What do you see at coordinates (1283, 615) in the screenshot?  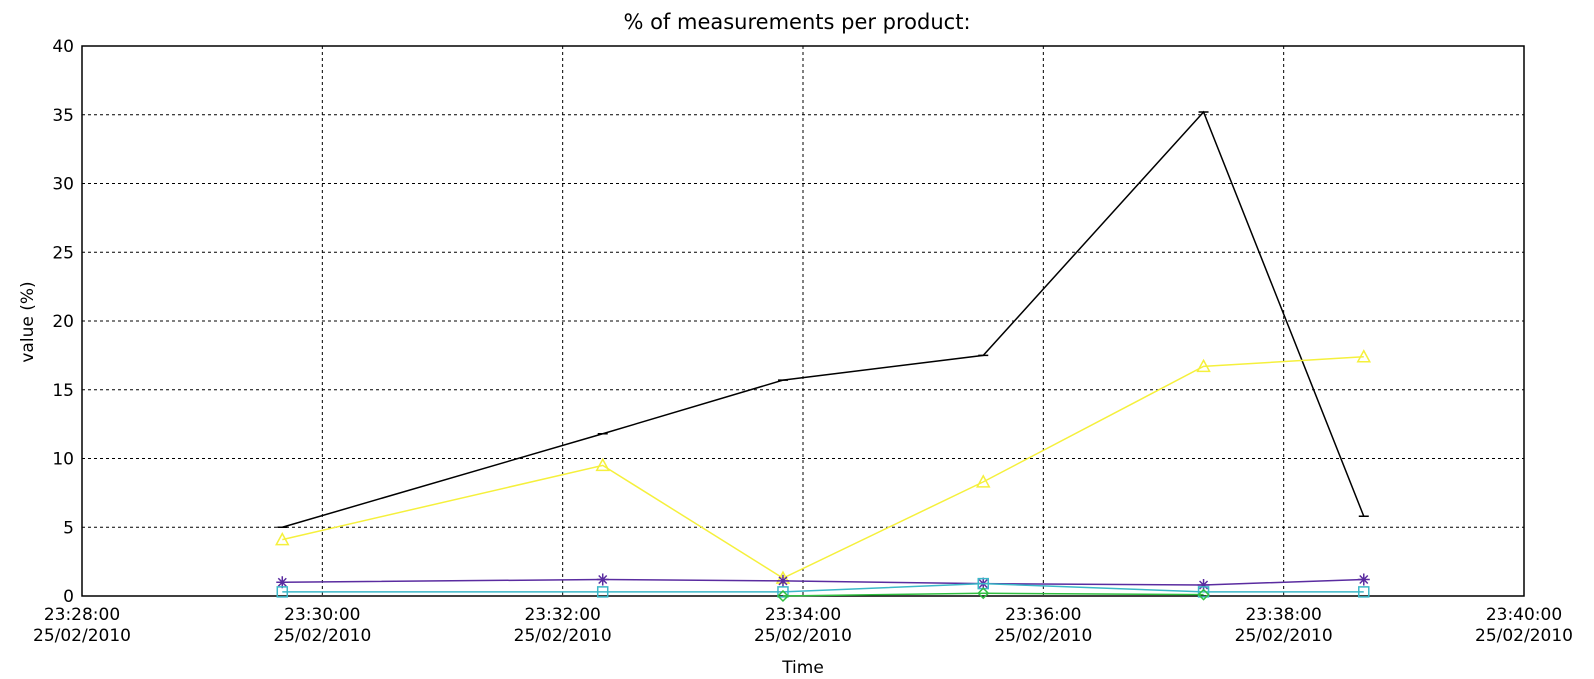 I see `x-tick-time: 23:38:00` at bounding box center [1283, 615].